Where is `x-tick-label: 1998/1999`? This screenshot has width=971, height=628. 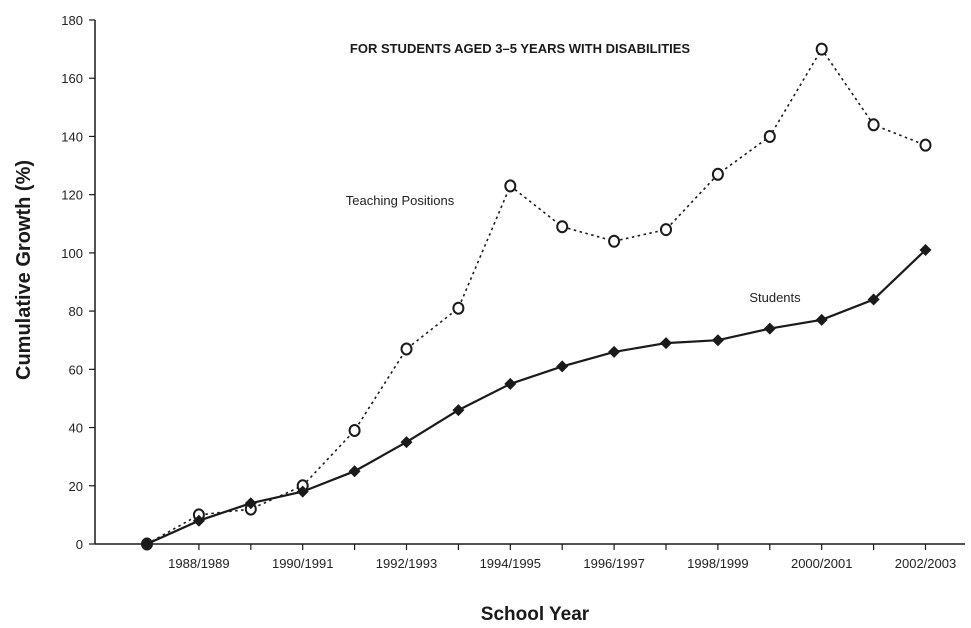
x-tick-label: 1998/1999 is located at coordinates (717, 563).